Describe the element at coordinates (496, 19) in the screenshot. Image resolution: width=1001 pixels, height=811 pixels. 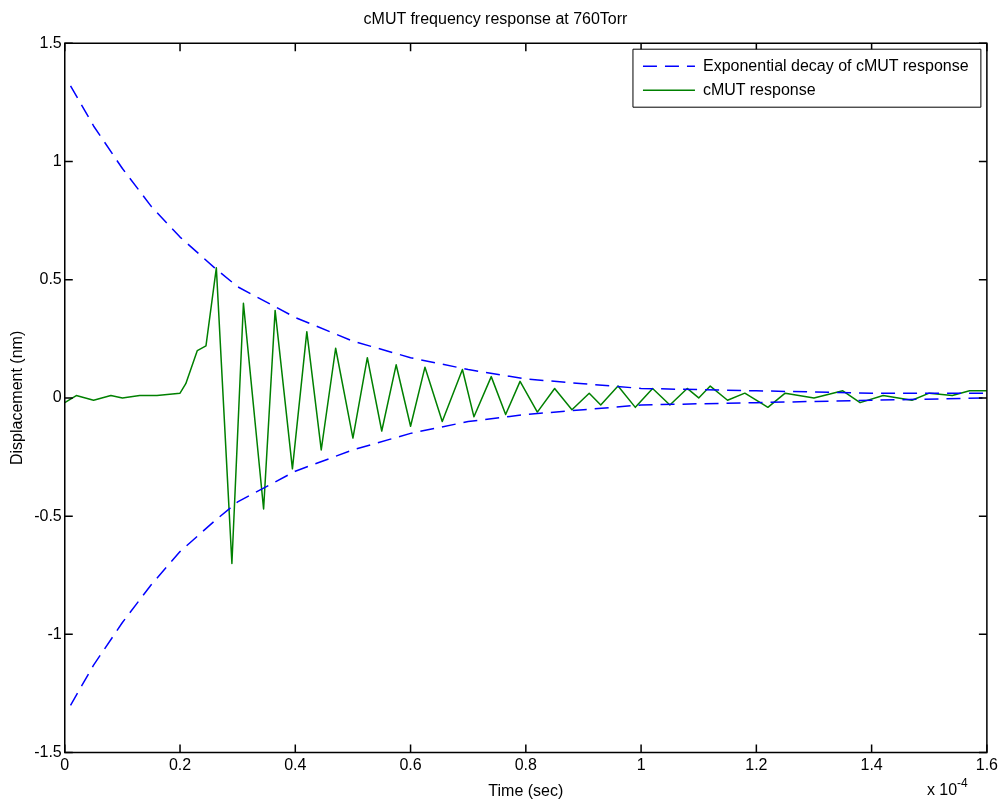
I see `chart-title: cMUT frequency response at 760Torr` at that location.